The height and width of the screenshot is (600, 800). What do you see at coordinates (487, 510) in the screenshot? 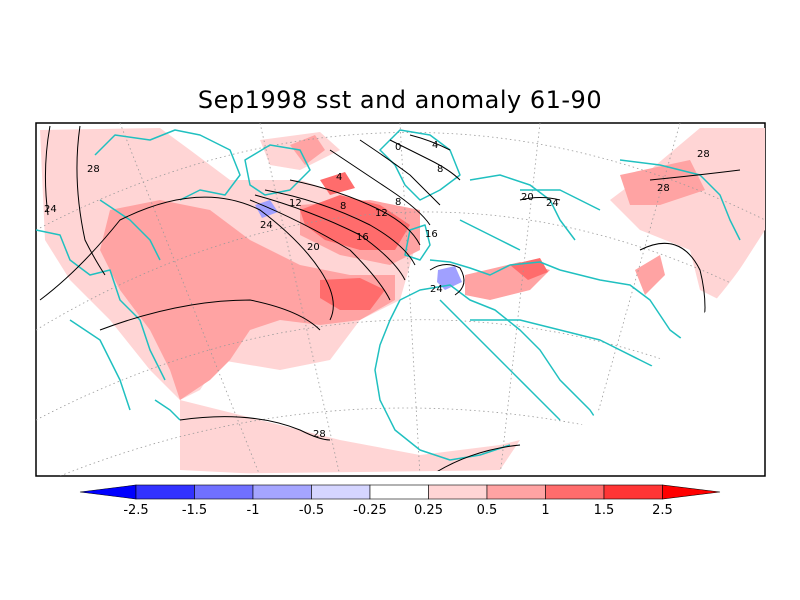
I see `colorbar-tick-label: 0.5` at bounding box center [487, 510].